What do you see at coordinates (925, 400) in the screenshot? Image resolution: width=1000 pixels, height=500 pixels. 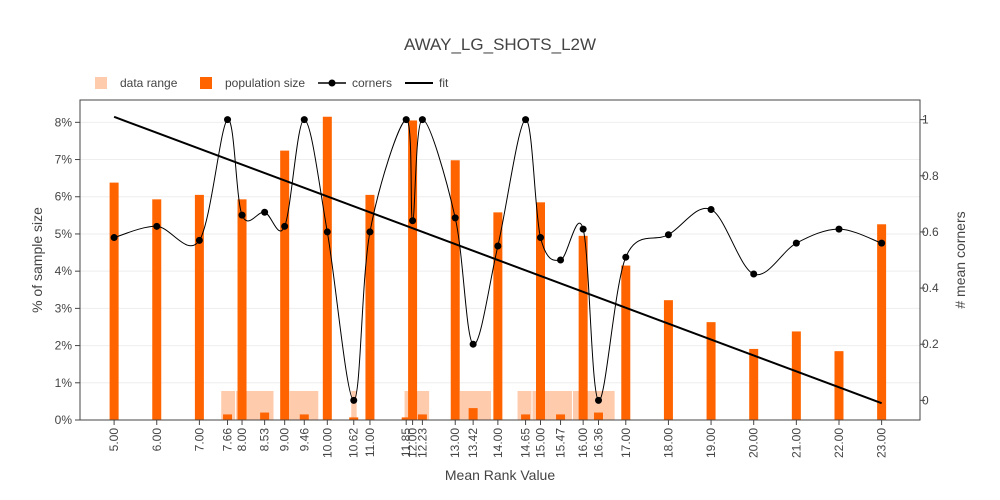 I see `y2-tick-label: 0` at bounding box center [925, 400].